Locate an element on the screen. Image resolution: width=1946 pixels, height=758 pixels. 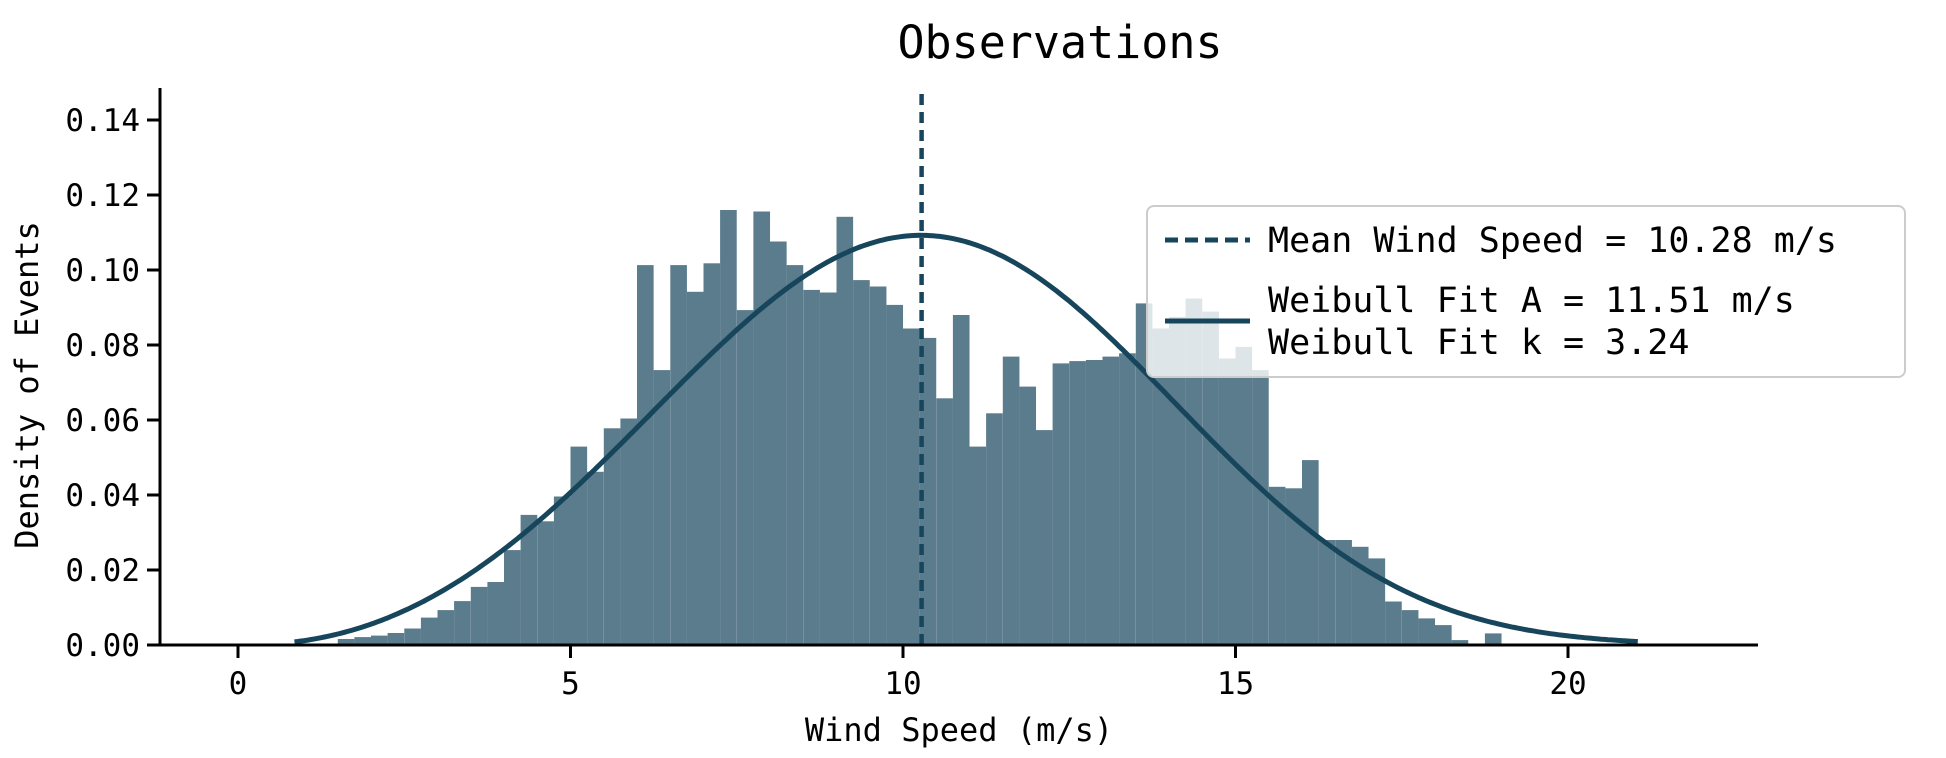
x-tick-label: 15 is located at coordinates (1235, 684).